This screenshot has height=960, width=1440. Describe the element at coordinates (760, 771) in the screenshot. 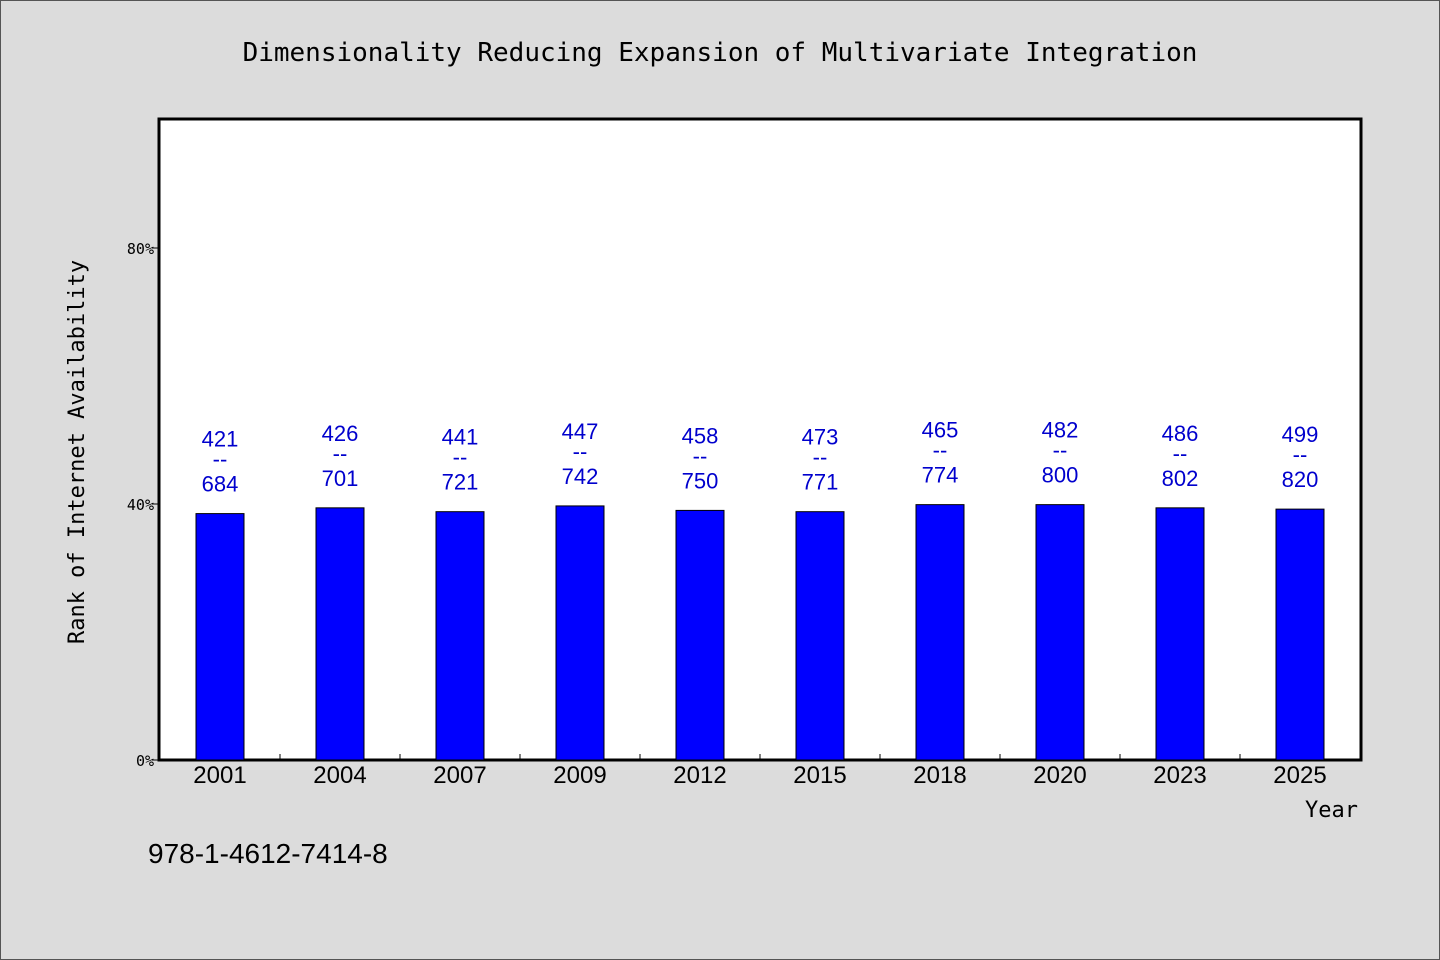

I see `x-axis: 2001 2004 2007 2009 2012 2015 2018 2020 2023 2025` at that location.